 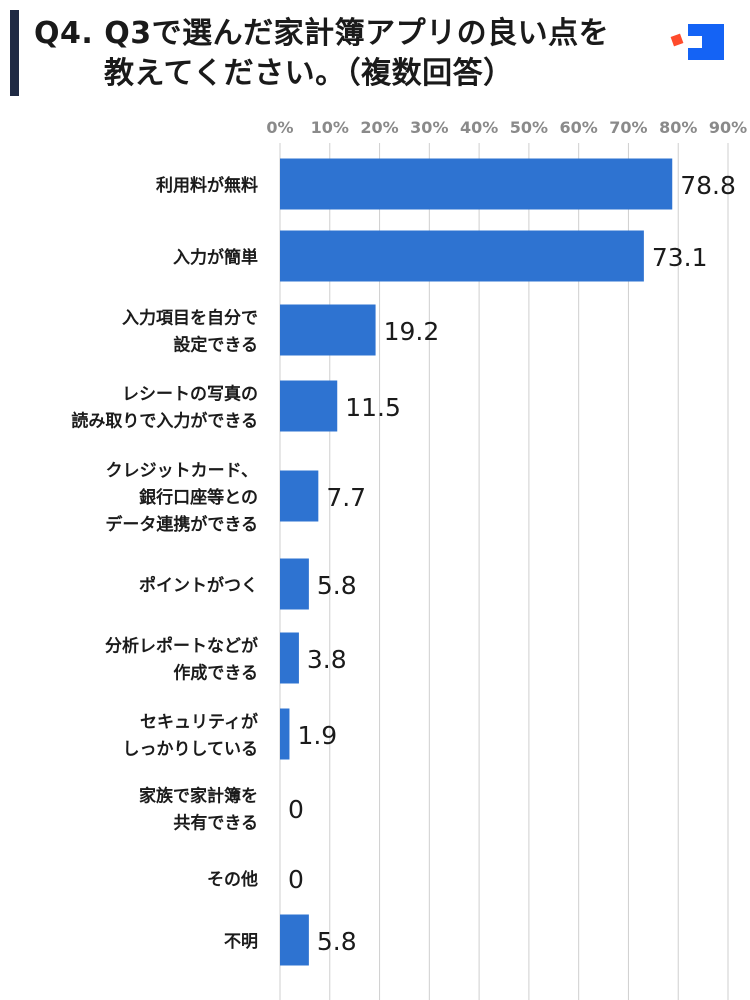 I want to click on value-label: 3.8, so click(x=327, y=659).